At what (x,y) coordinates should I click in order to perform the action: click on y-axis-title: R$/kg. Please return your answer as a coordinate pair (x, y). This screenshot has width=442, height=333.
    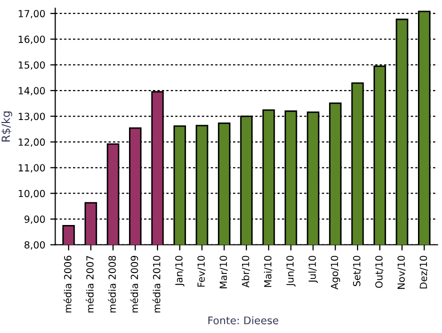
    Looking at the image, I should click on (6, 127).